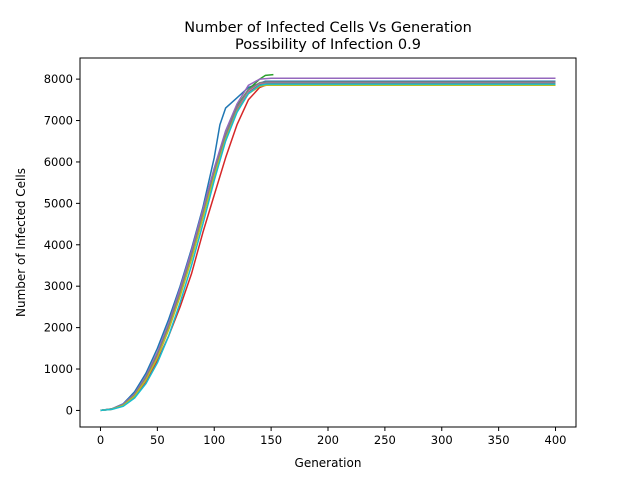  Describe the element at coordinates (100, 440) in the screenshot. I see `x-tick-label: 0` at that location.